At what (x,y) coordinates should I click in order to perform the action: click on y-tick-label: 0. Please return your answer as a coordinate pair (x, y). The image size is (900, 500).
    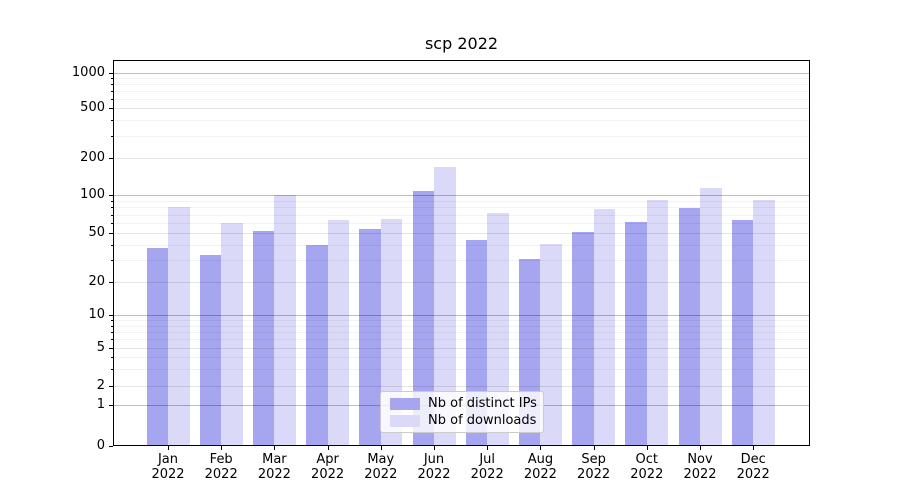
    Looking at the image, I should click on (100, 445).